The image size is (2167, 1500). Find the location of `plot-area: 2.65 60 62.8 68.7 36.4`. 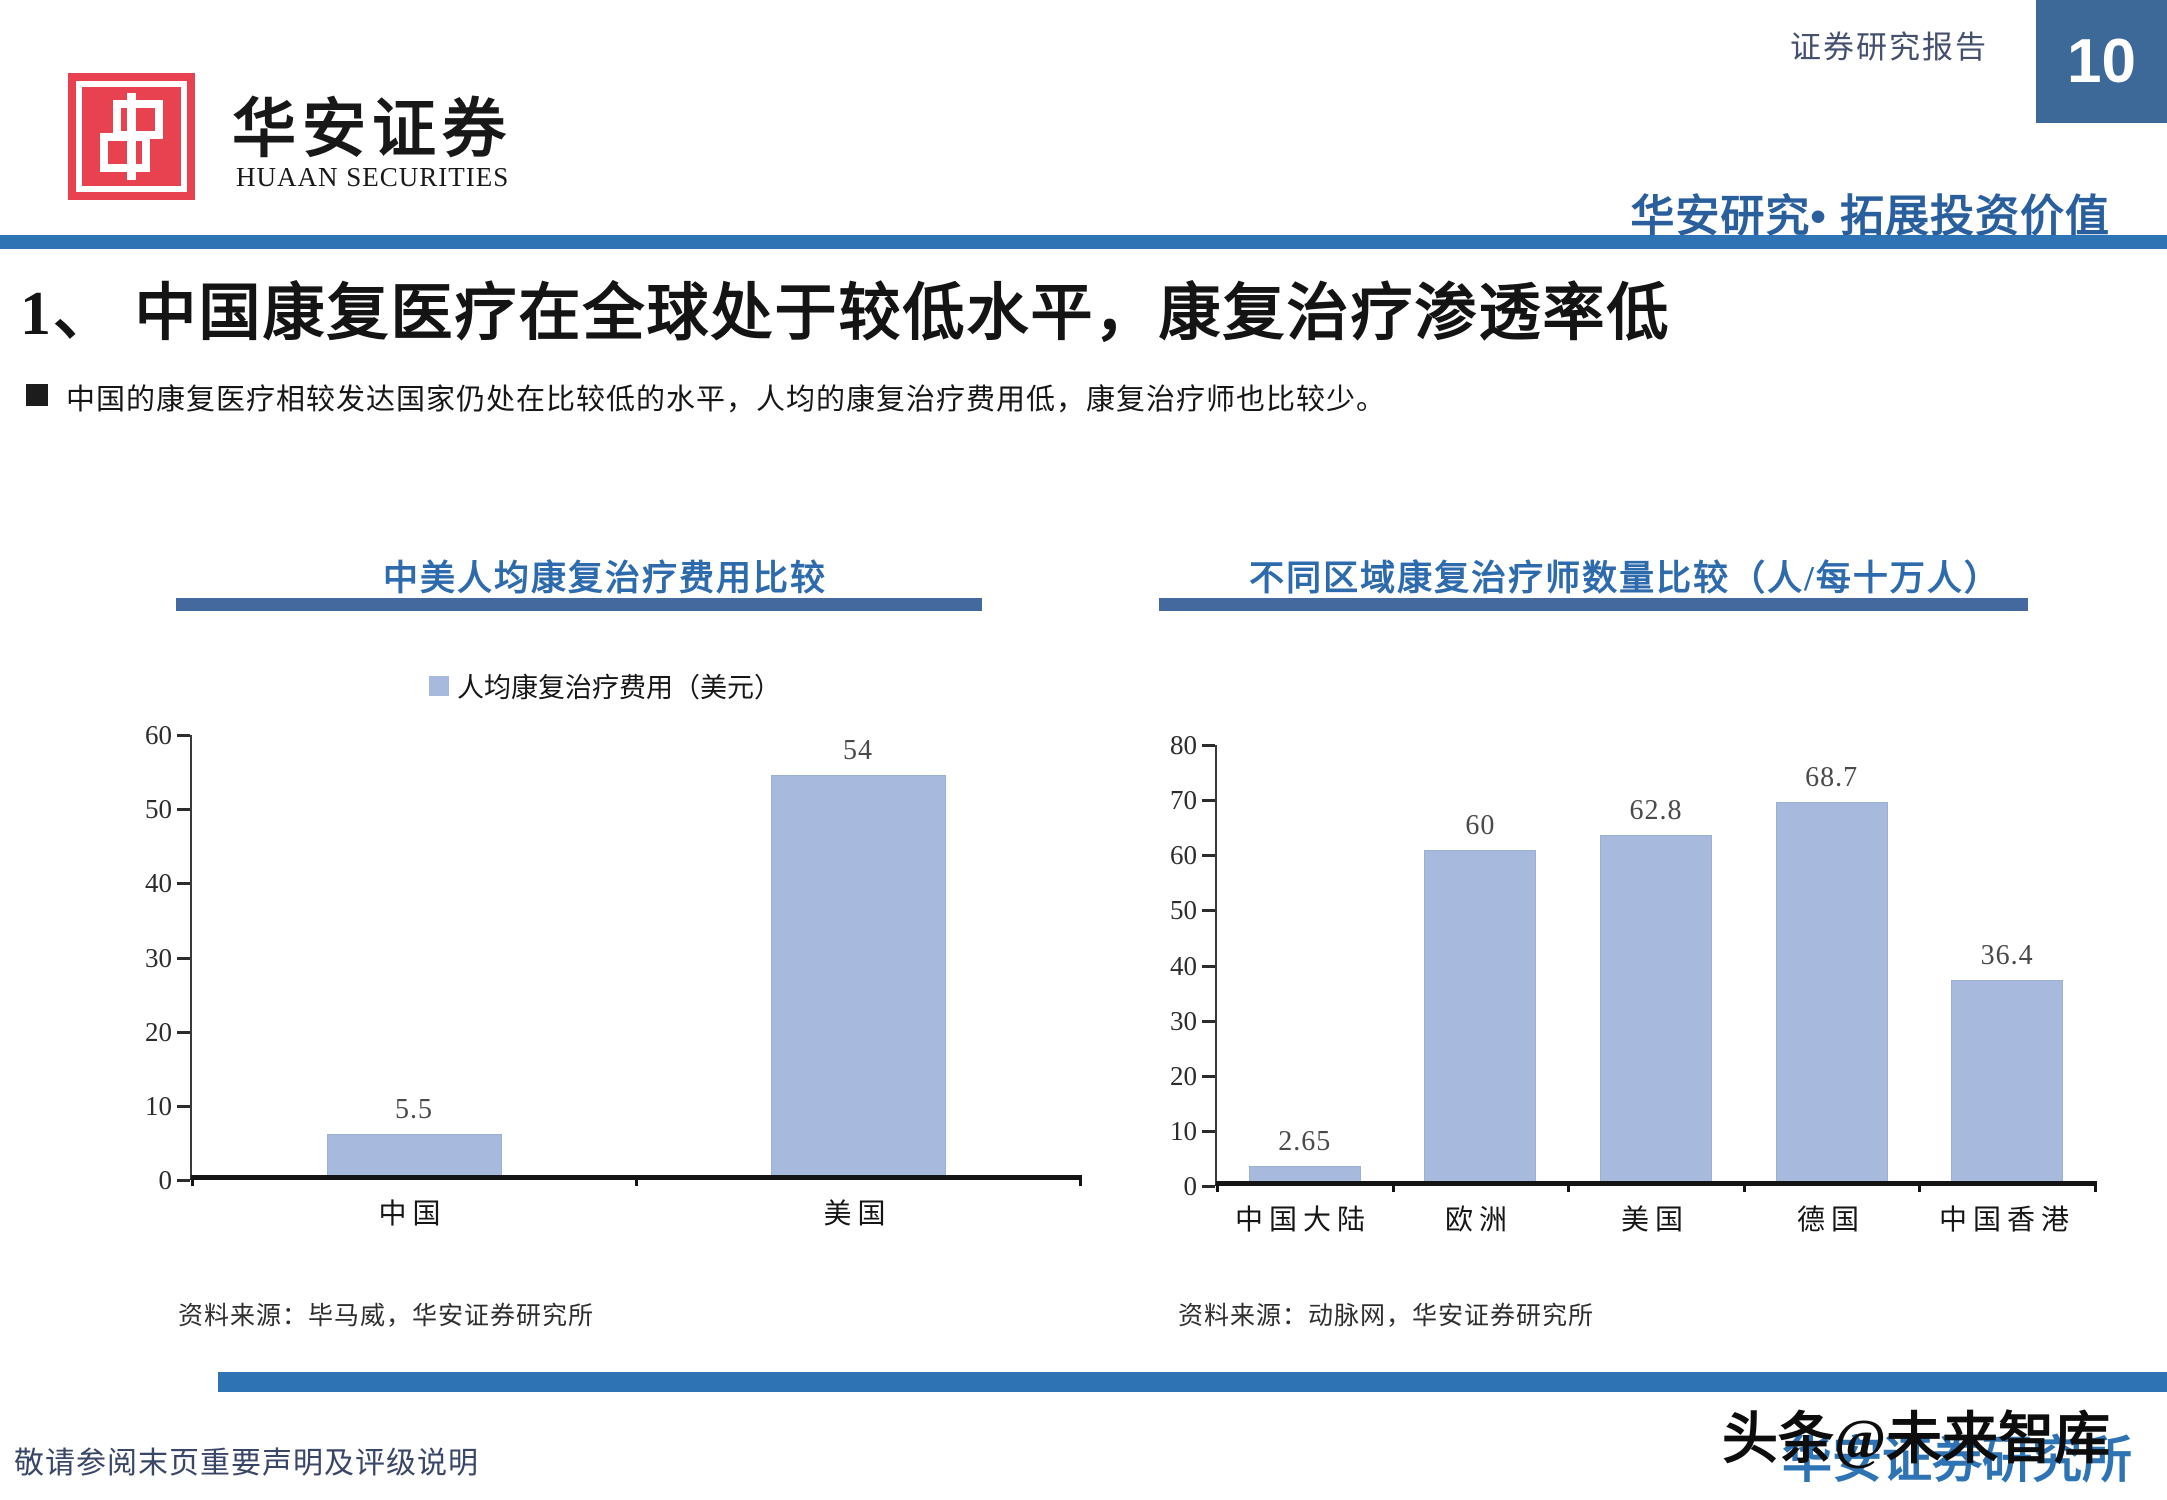

plot-area: 2.65 60 62.8 68.7 36.4 is located at coordinates (1656, 968).